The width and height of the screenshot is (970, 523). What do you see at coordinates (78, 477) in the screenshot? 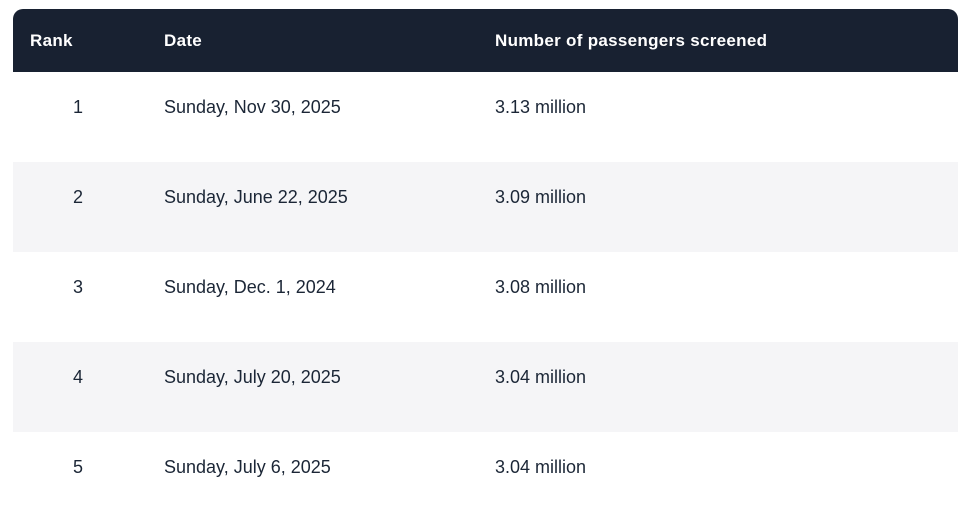
I see `cell-rank: 5` at bounding box center [78, 477].